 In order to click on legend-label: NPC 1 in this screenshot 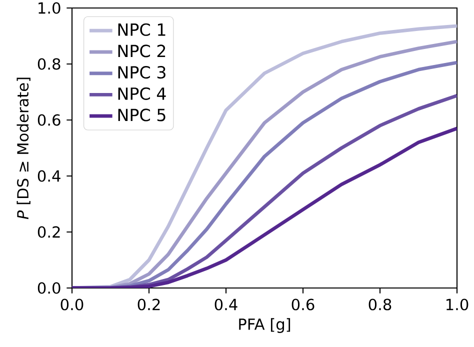, I will do `click(142, 29)`.